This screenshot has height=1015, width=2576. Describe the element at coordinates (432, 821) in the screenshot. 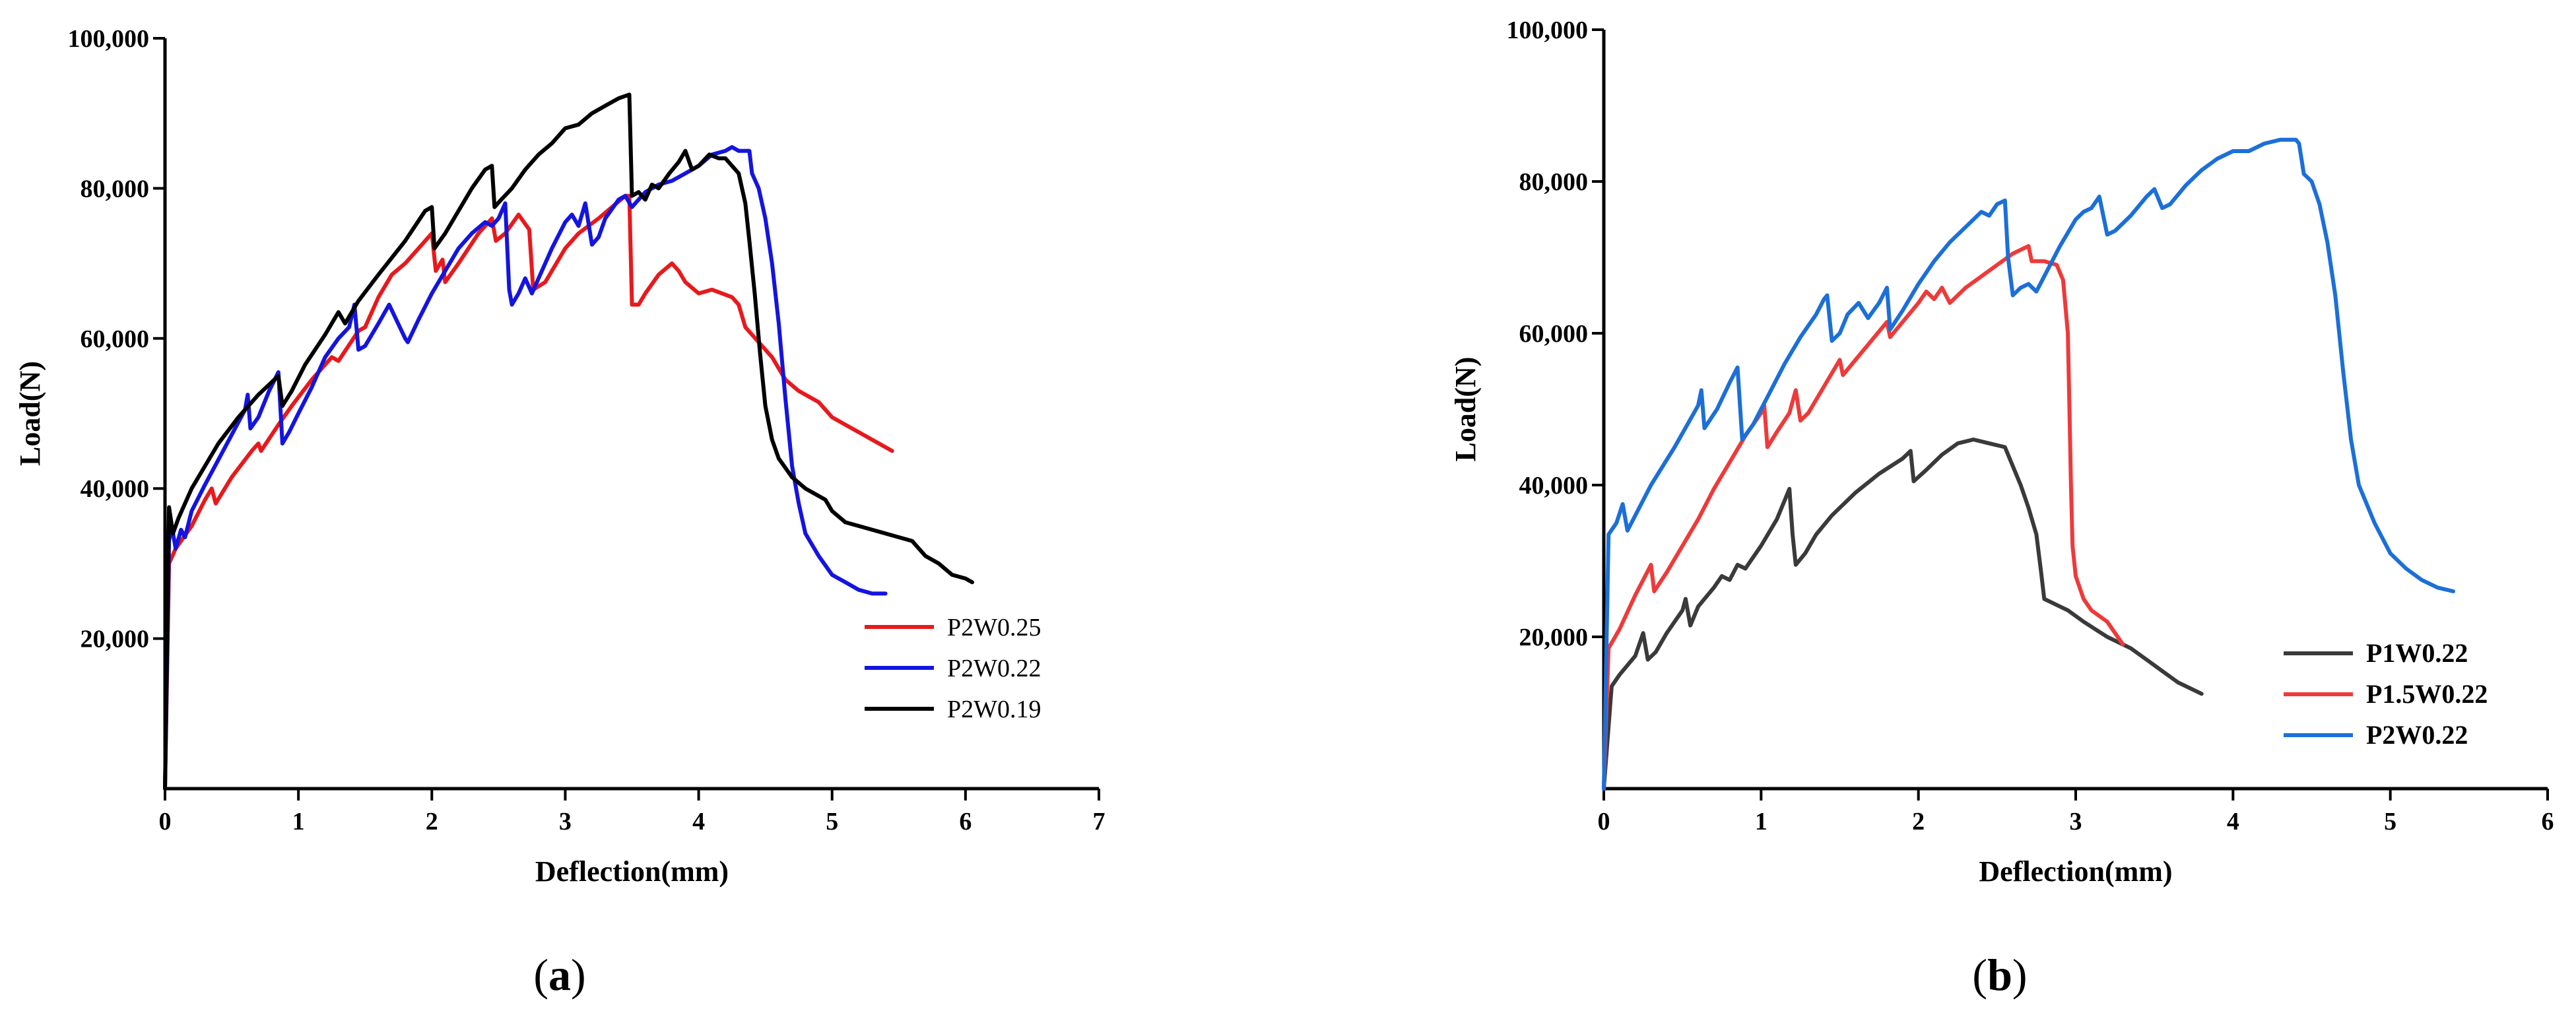

I see `chart-a-x-tick-label: 2` at that location.